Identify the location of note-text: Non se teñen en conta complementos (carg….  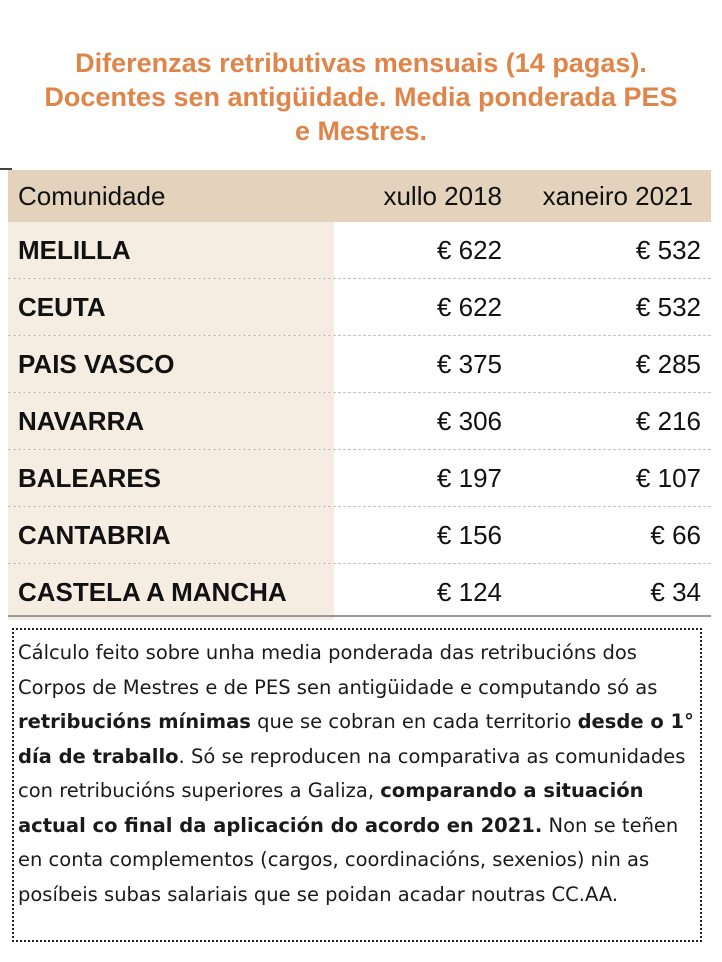
(348, 859).